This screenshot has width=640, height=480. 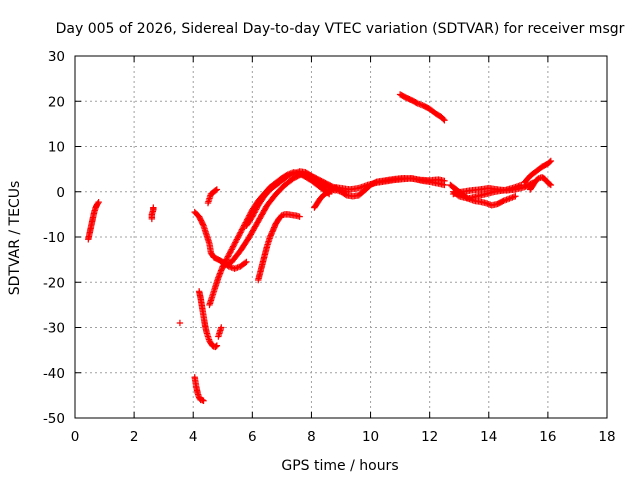 What do you see at coordinates (199, 389) in the screenshot?
I see `series-s4` at bounding box center [199, 389].